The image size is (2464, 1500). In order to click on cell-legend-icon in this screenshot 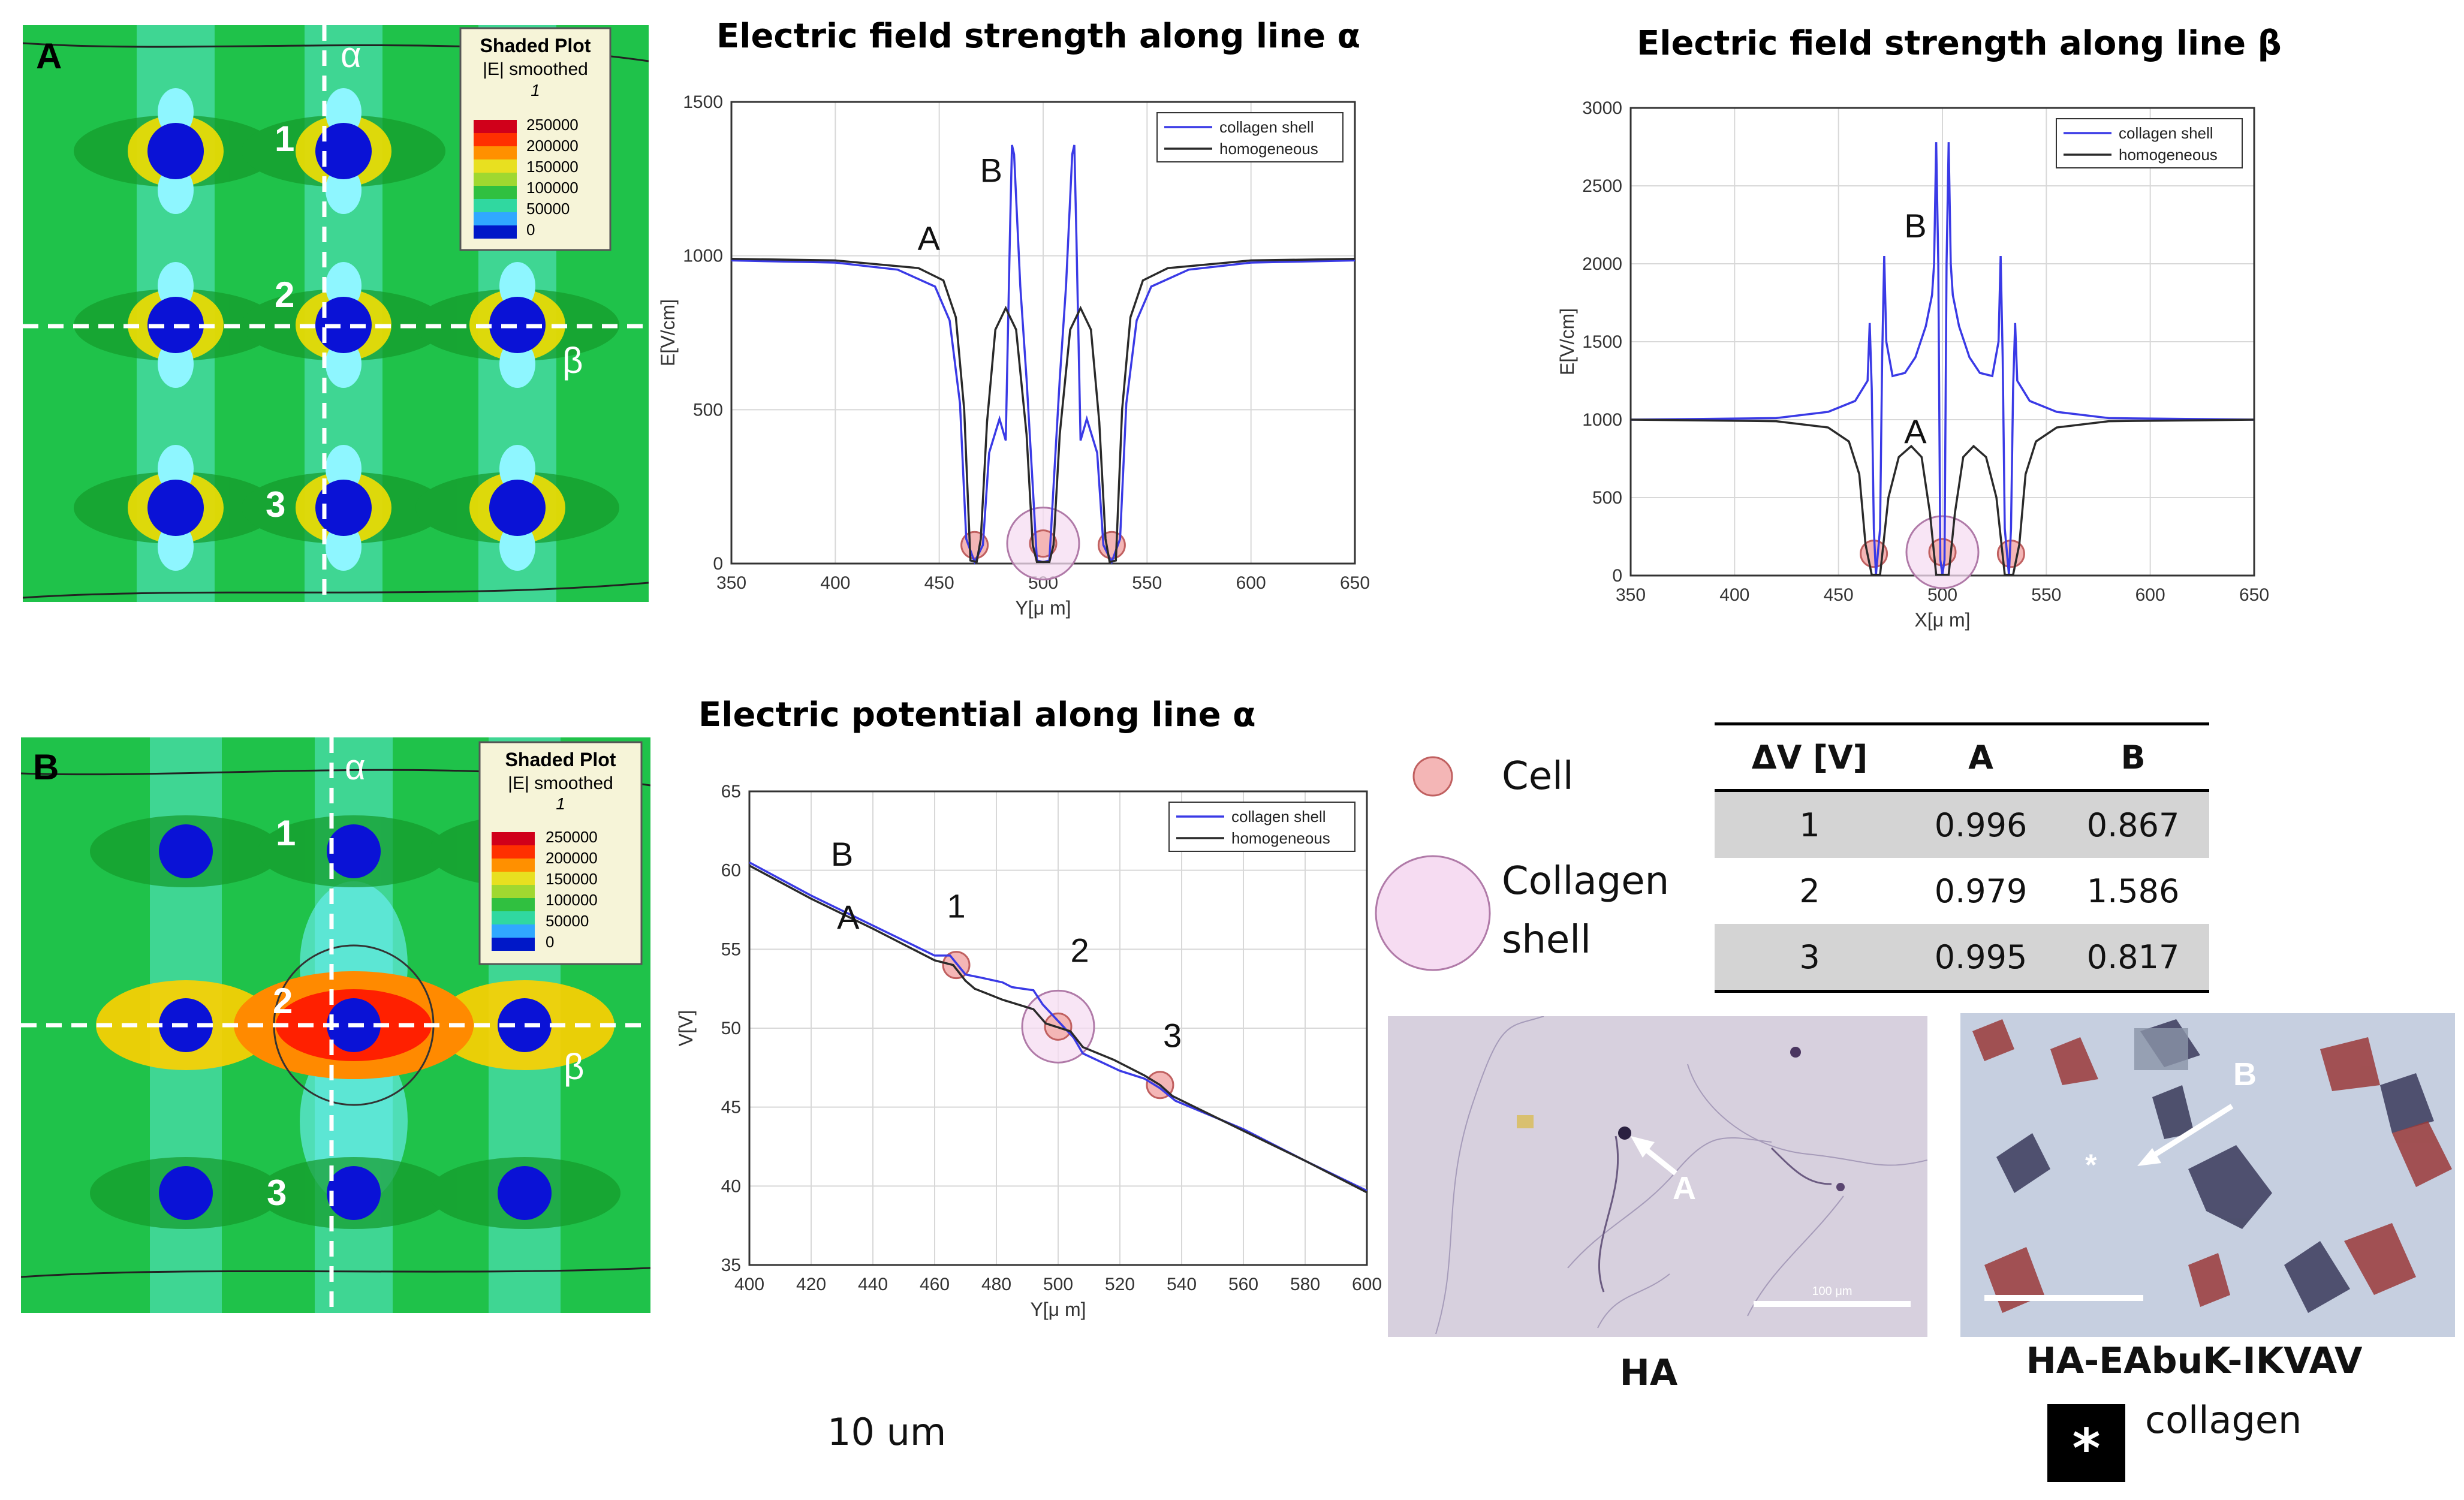, I will do `click(1432, 777)`.